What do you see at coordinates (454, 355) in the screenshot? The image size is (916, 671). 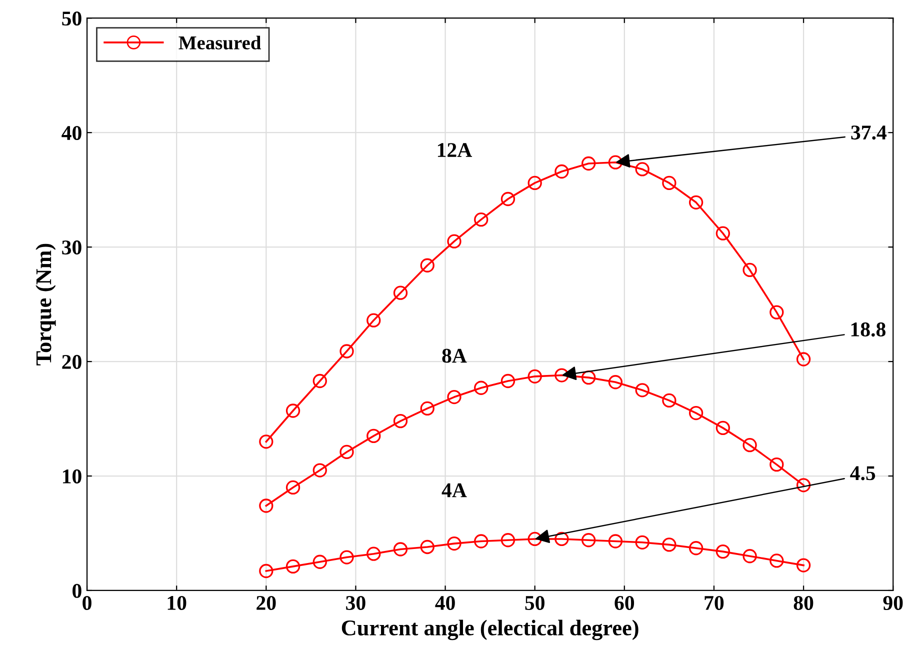 I see `annotation: 8A` at bounding box center [454, 355].